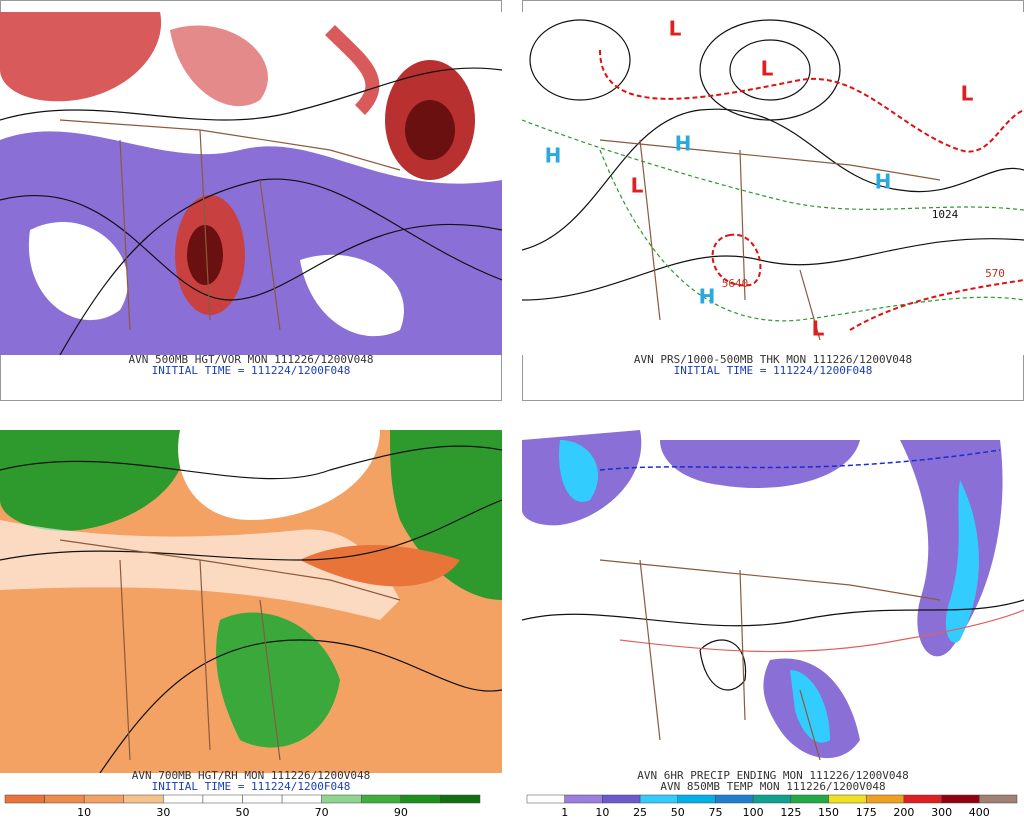 The height and width of the screenshot is (819, 1024). What do you see at coordinates (715, 812) in the screenshot?
I see `colorbar-label: 75` at bounding box center [715, 812].